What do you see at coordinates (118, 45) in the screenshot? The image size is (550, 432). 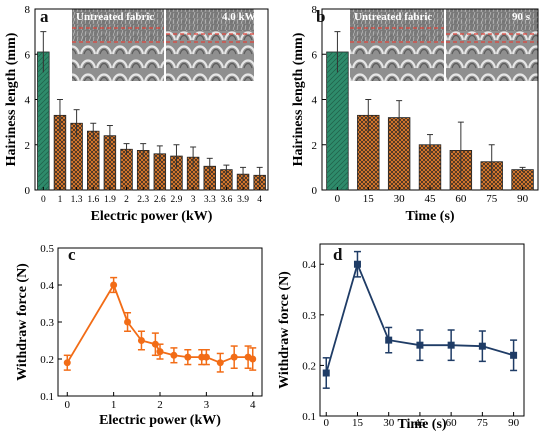 I see `panel-a-inset-untreated: Untreated fabric` at bounding box center [118, 45].